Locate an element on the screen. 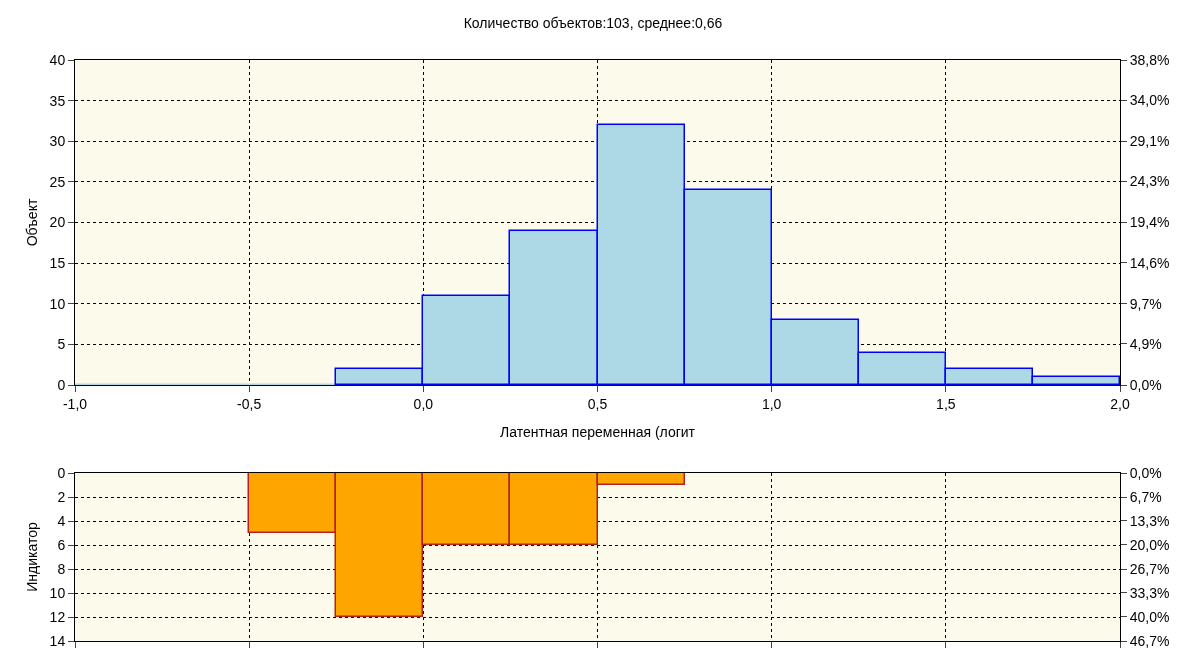 This screenshot has width=1186, height=659. y2-tick-label: 4,9% is located at coordinates (1145, 343).